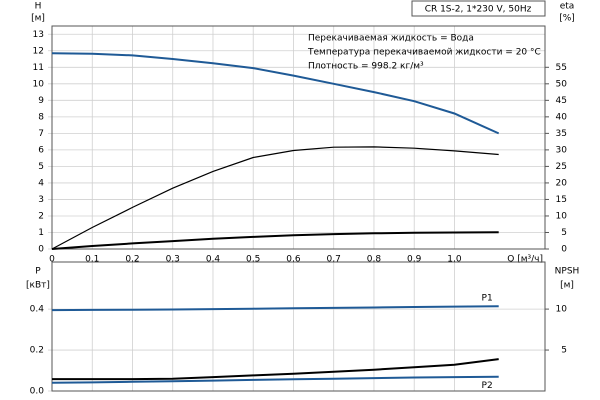 This screenshot has height=400, width=600. I want to click on y-tick-label: 0.4, so click(37, 310).